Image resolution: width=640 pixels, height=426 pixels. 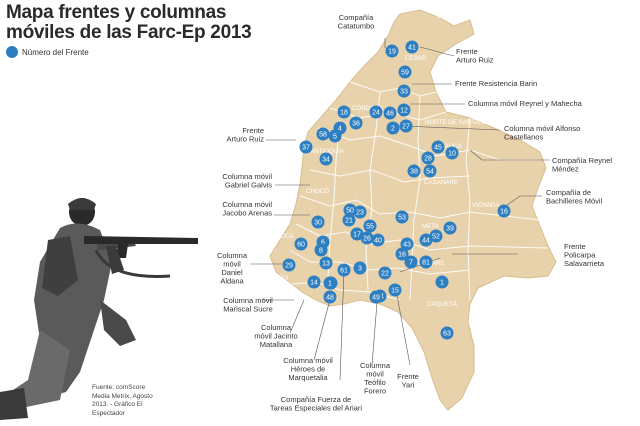 I want to click on marker-number: 4, so click(x=340, y=129).